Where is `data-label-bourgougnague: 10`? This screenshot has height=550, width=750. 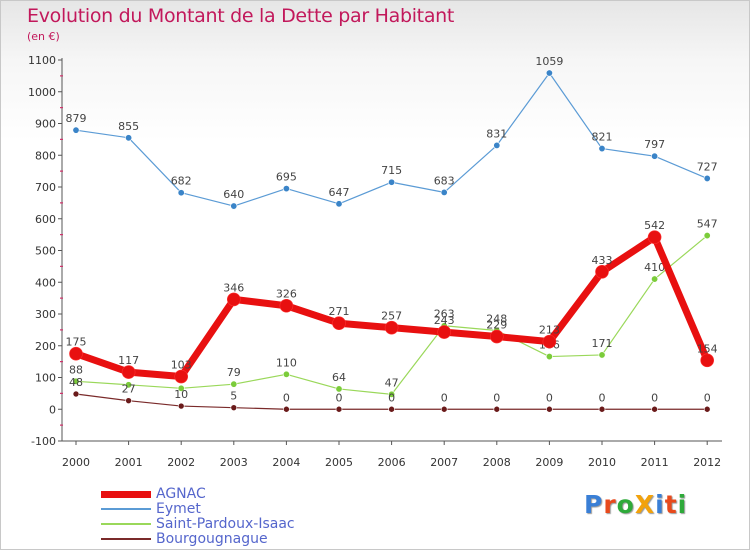
data-label-bourgougnague: 10 is located at coordinates (181, 394).